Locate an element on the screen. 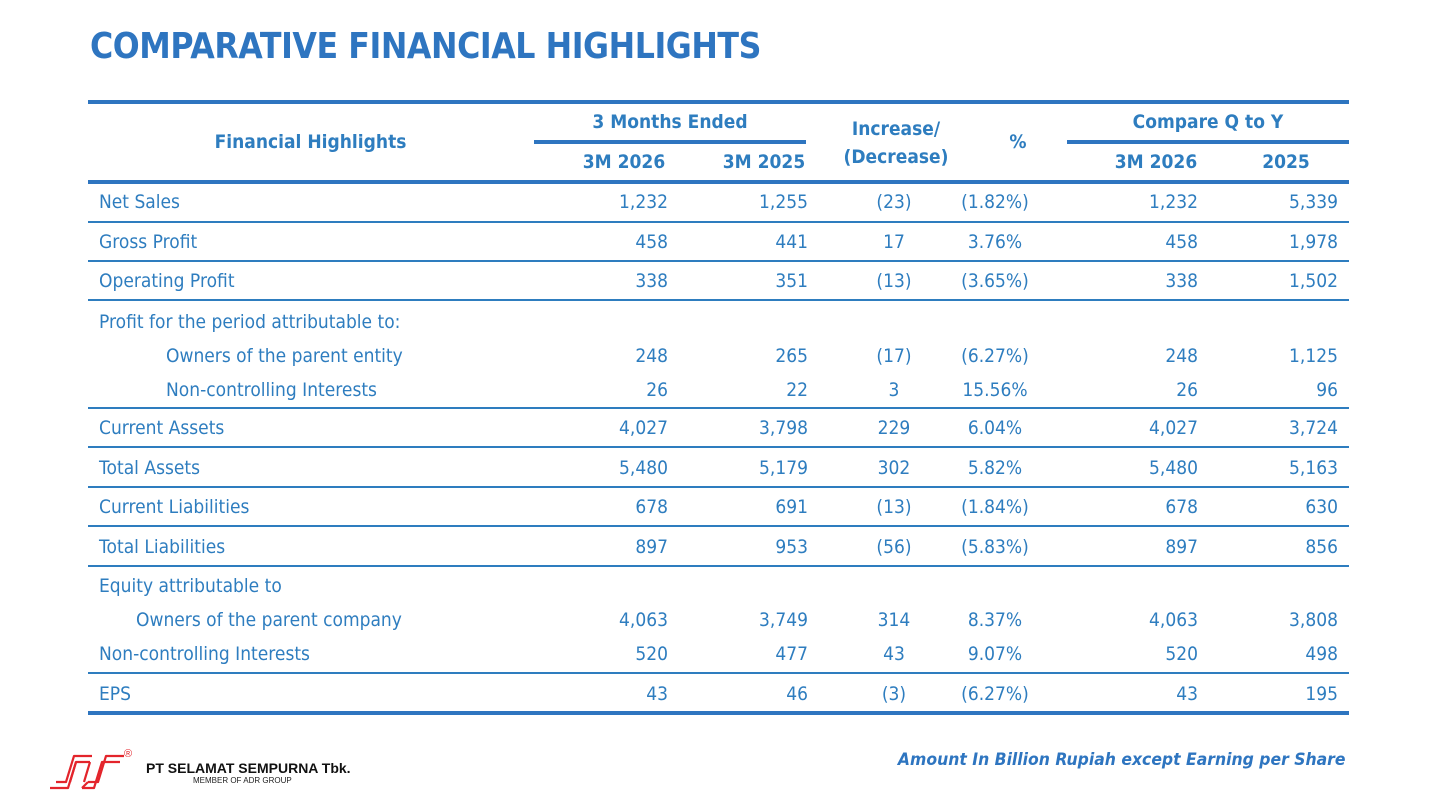  cell-3m-2026: 4,063 is located at coordinates (643, 620).